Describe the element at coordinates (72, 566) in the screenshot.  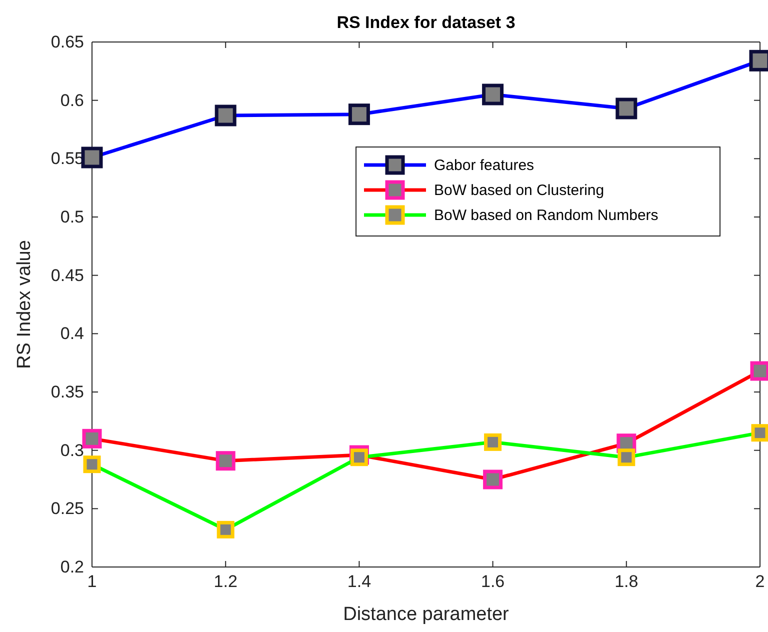
I see `y-tick-label: 0.2` at that location.